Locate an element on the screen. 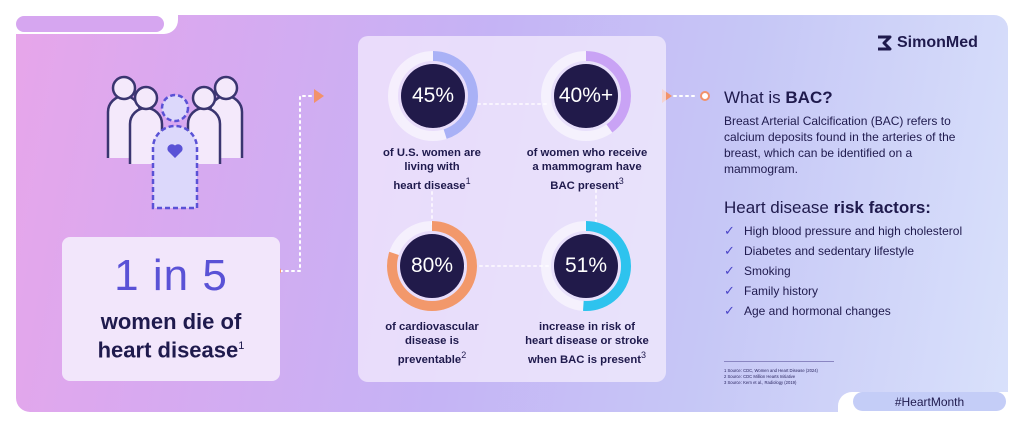  risk-item: ✓ Diabetes and sedentary lifestyle is located at coordinates (859, 251).